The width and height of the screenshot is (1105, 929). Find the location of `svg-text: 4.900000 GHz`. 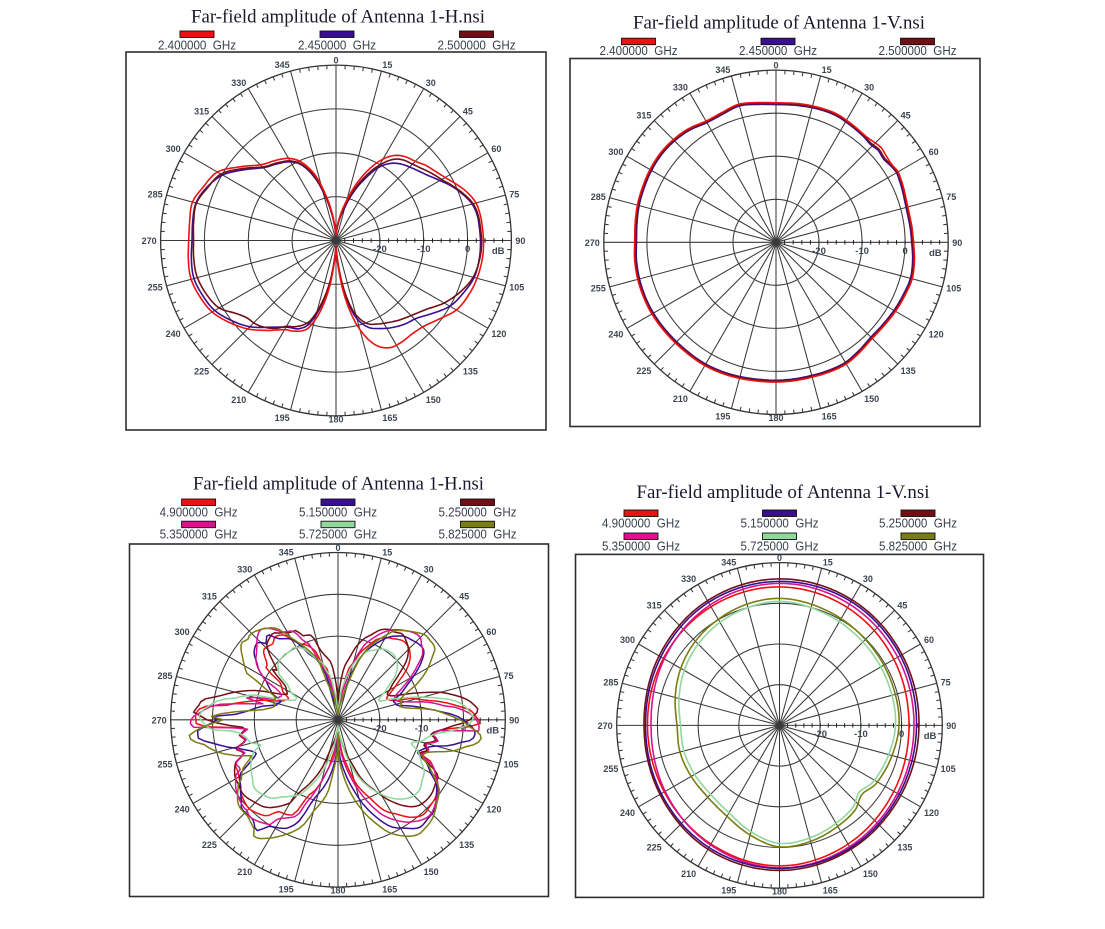

svg-text: 4.900000 GHz is located at coordinates (199, 513).